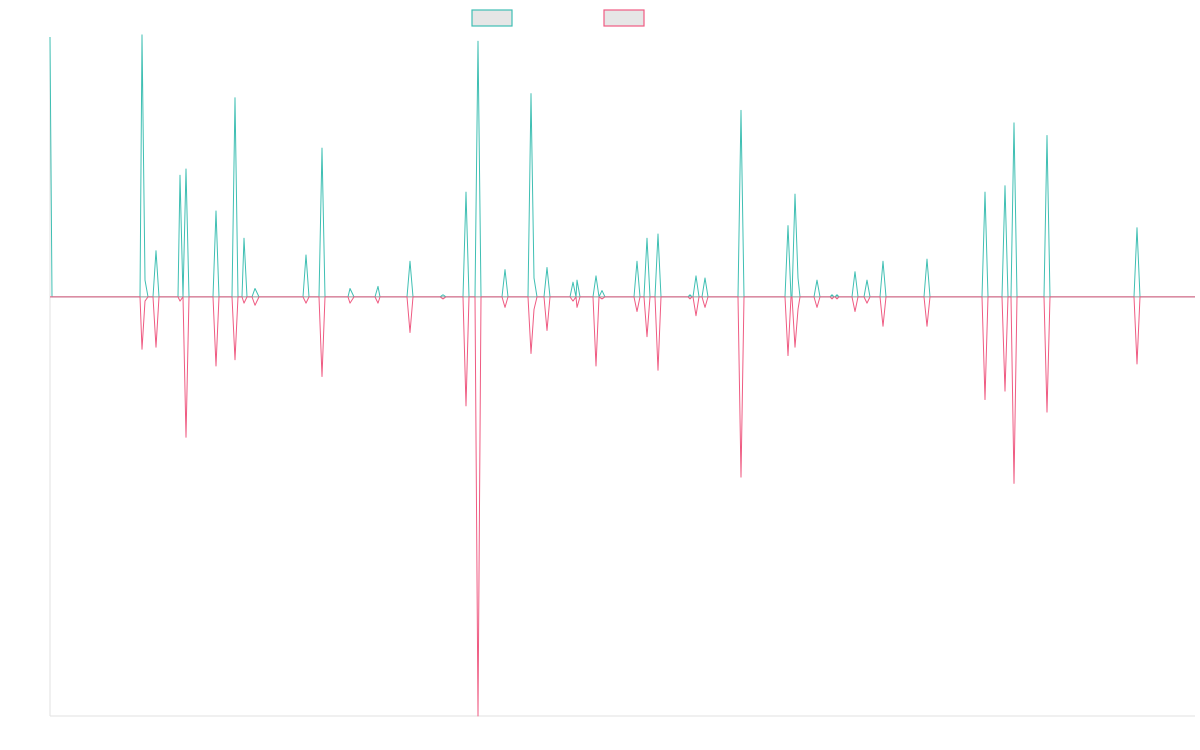  I want to click on legend, so click(558, 18).